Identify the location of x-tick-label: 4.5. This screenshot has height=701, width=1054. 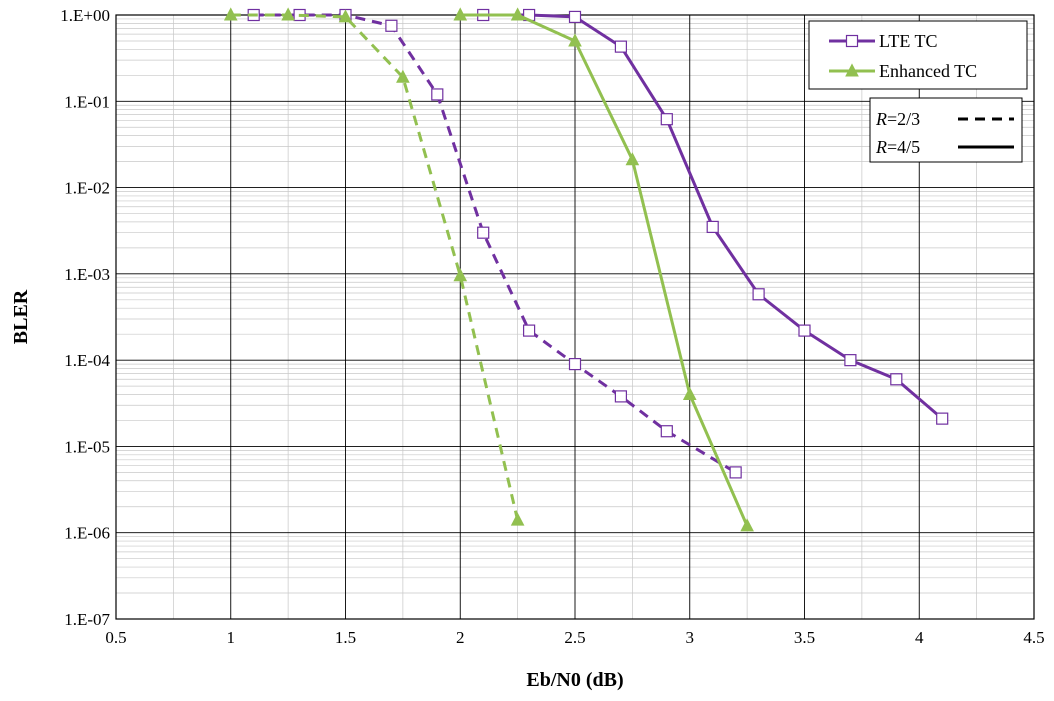
(1033, 637).